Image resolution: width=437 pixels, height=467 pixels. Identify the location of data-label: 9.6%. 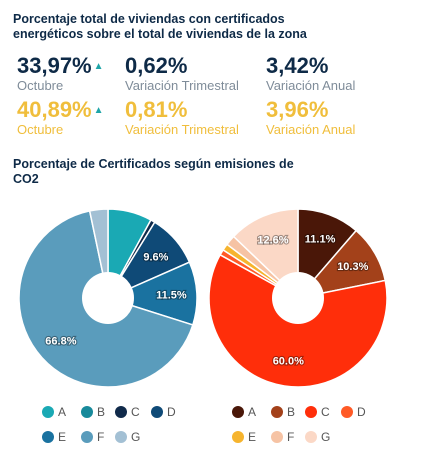
(155, 257).